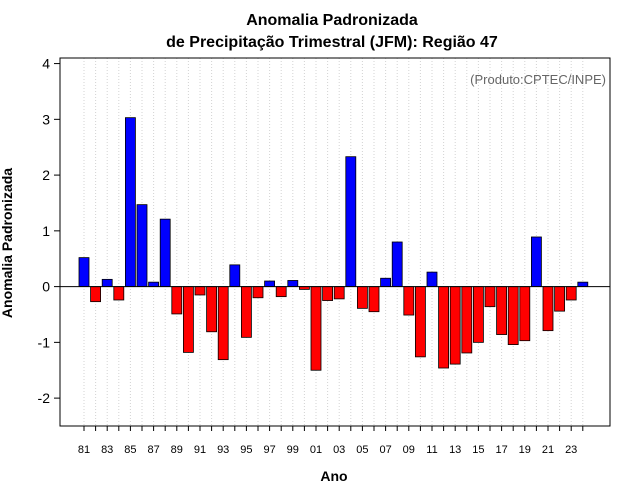 This screenshot has height=500, width=640. What do you see at coordinates (46, 231) in the screenshot?
I see `ytick-label: 1` at bounding box center [46, 231].